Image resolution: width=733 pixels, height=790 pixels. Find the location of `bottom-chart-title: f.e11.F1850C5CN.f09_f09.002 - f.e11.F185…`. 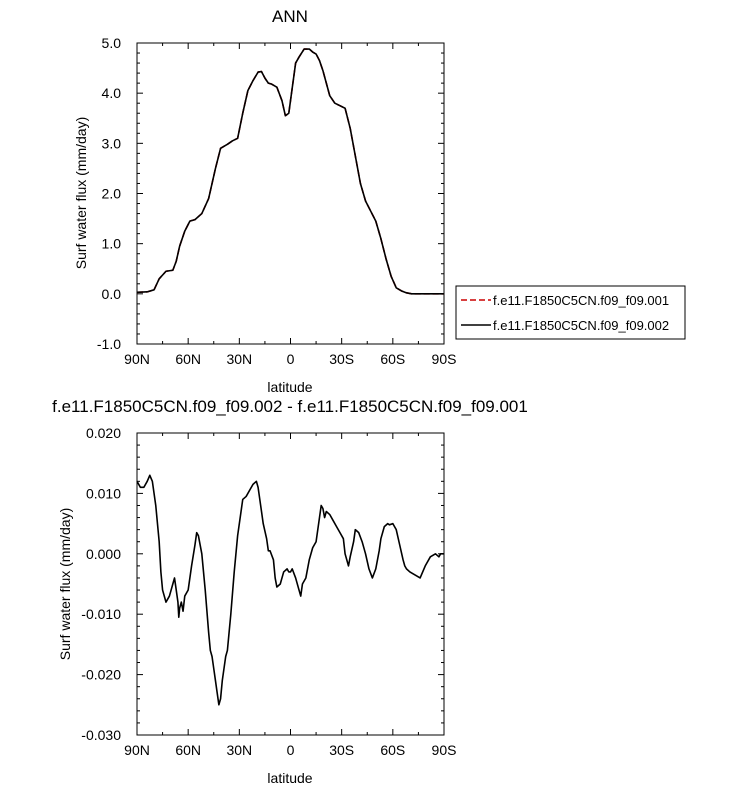

bottom-chart-title: f.e11.F1850C5CN.f09_f09.002 - f.e11.F185… is located at coordinates (290, 406).